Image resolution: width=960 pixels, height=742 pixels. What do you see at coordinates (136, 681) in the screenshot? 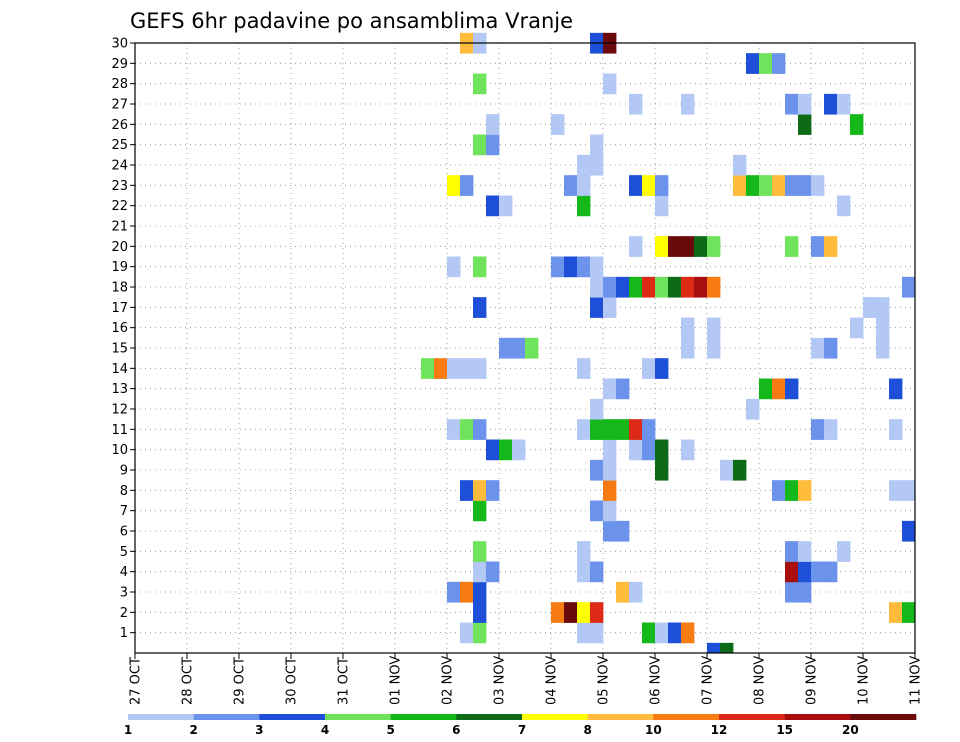
I see `x-tick-label: 27 OCT` at bounding box center [136, 681].